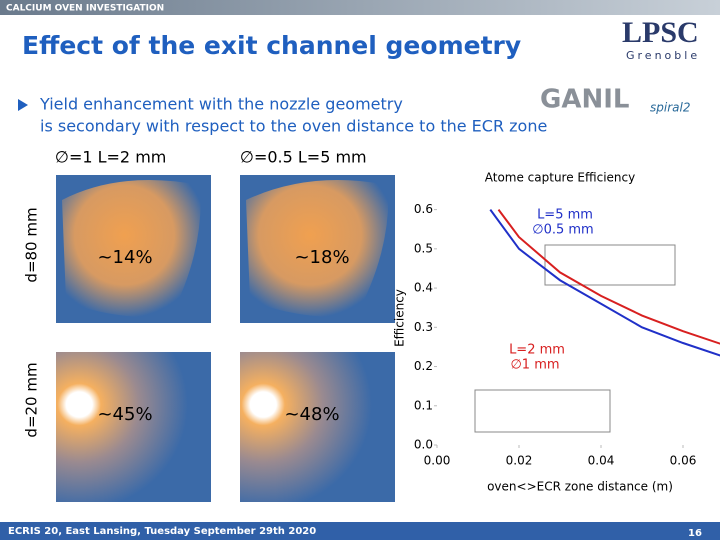  Describe the element at coordinates (271, 45) in the screenshot. I see `slide-title: Effect of the exit channel geometry` at that location.